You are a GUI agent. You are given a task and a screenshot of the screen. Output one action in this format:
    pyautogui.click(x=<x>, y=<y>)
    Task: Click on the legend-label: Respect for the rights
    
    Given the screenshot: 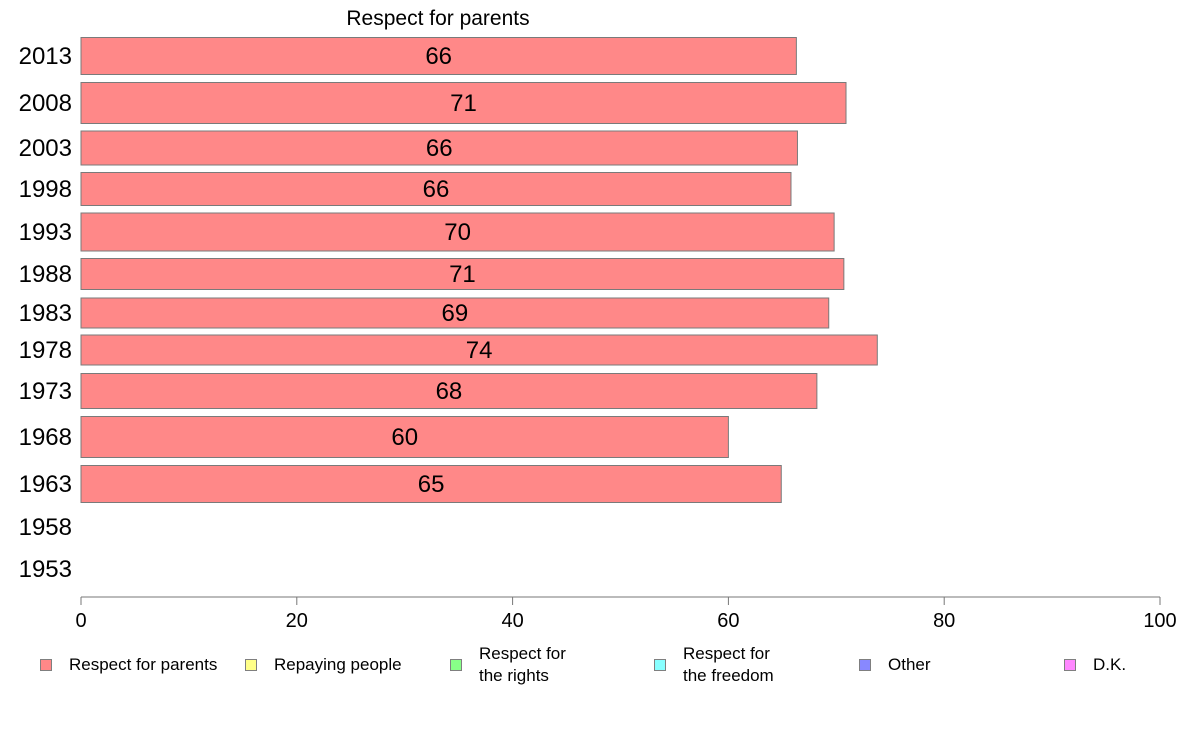 What is the action you would take?
    pyautogui.click(x=522, y=664)
    